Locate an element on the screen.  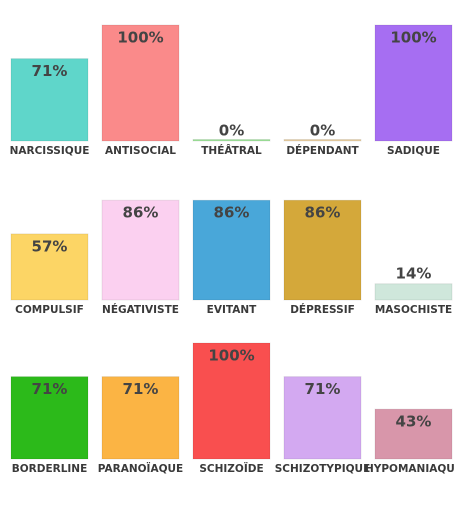
category-label: HYPOMANIAQUE is located at coordinates (410, 469).